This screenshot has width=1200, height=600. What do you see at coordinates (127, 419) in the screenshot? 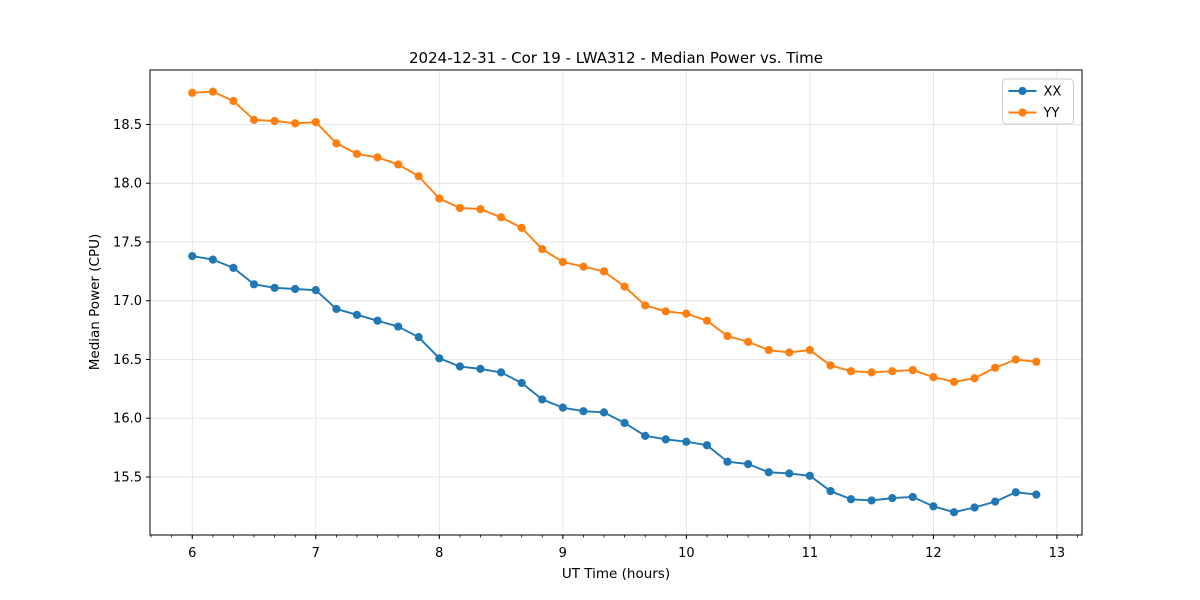
I see `y-tick-label: 16.0` at bounding box center [127, 419].